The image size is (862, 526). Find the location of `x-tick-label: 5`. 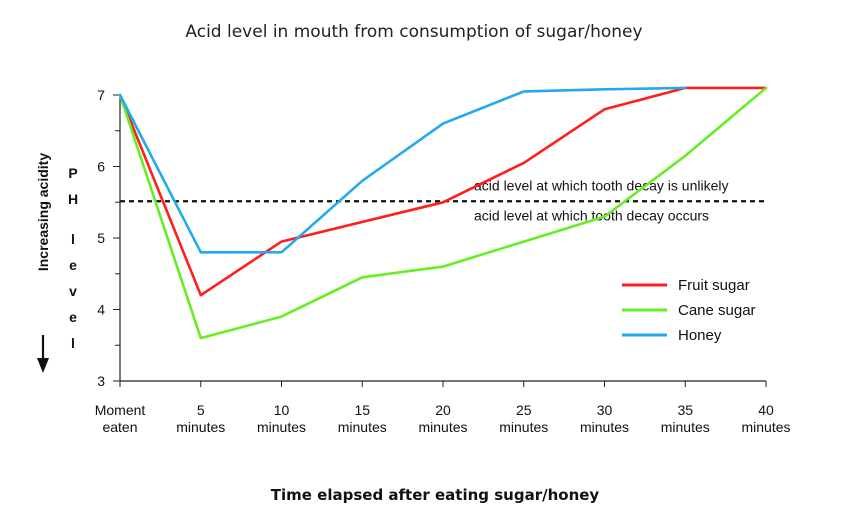

x-tick-label: 5 is located at coordinates (201, 410).